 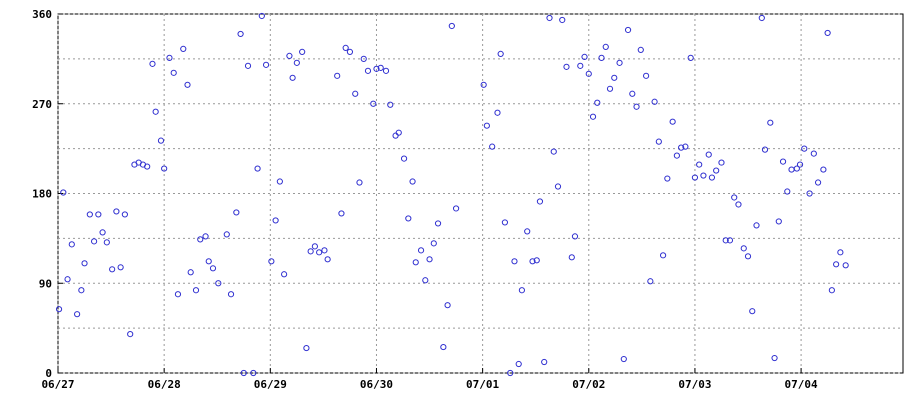 What do you see at coordinates (482, 384) in the screenshot?
I see `x-tick-label: 07/01` at bounding box center [482, 384].